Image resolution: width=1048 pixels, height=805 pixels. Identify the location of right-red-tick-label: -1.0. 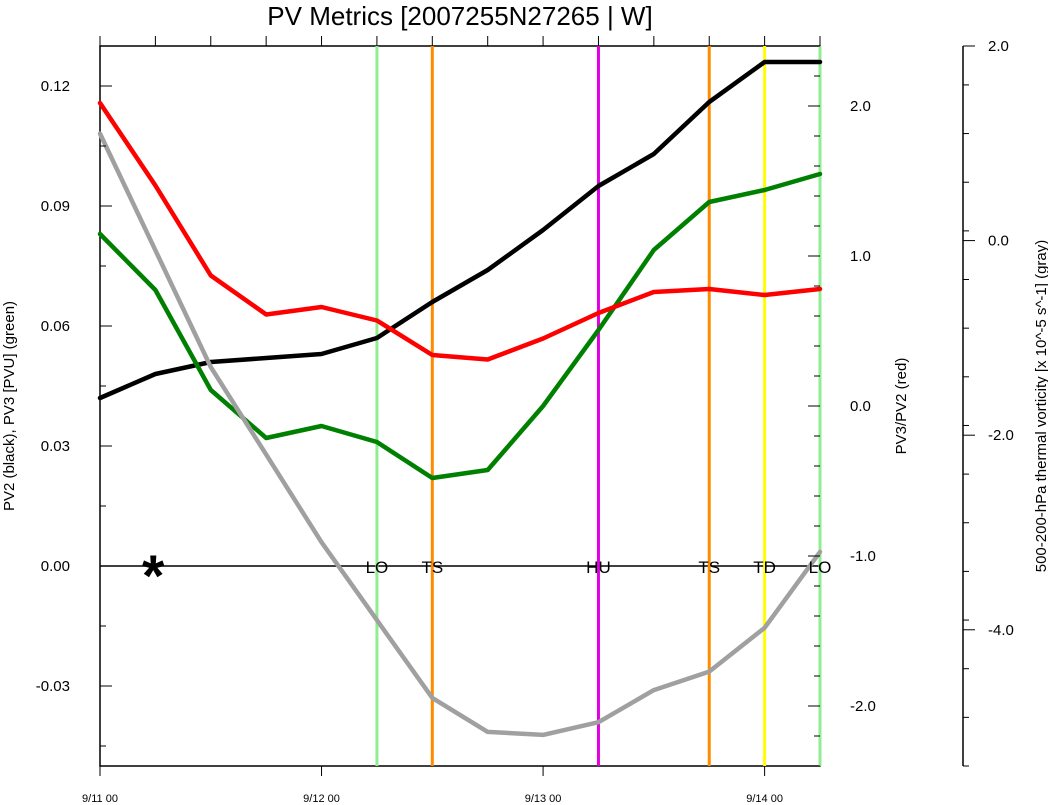
(863, 556).